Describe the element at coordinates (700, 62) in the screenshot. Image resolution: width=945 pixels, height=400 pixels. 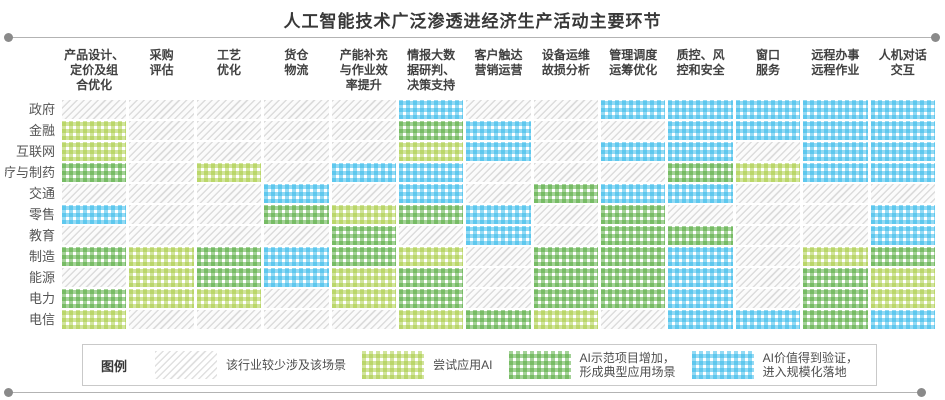
I see `column-header: 质控、风 控和安全` at that location.